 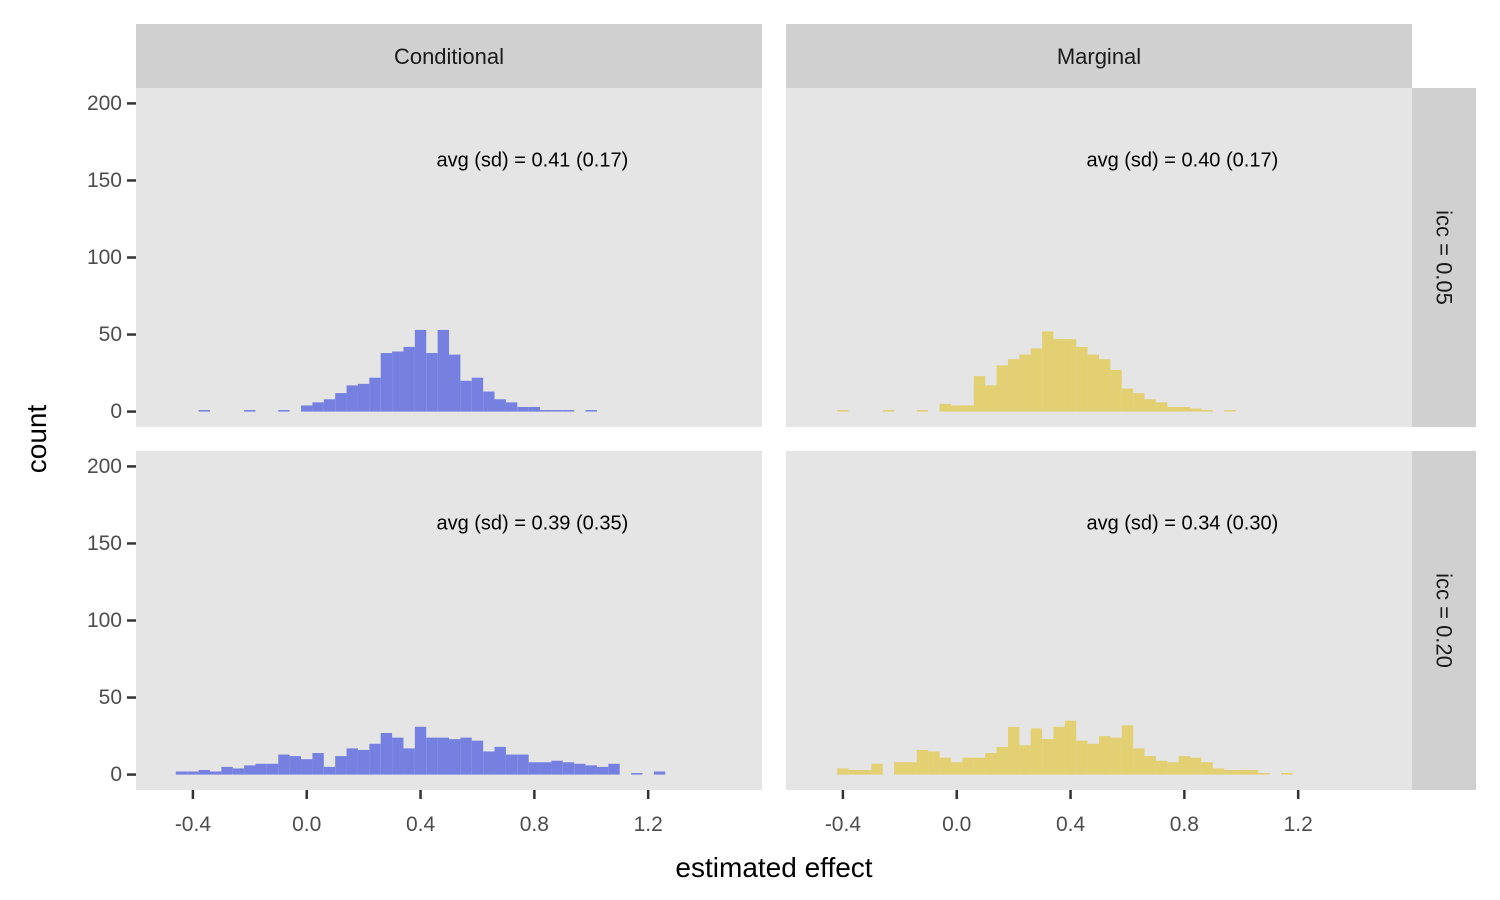 What do you see at coordinates (306, 824) in the screenshot?
I see `x-tick-label-conditional-1: 0.0` at bounding box center [306, 824].